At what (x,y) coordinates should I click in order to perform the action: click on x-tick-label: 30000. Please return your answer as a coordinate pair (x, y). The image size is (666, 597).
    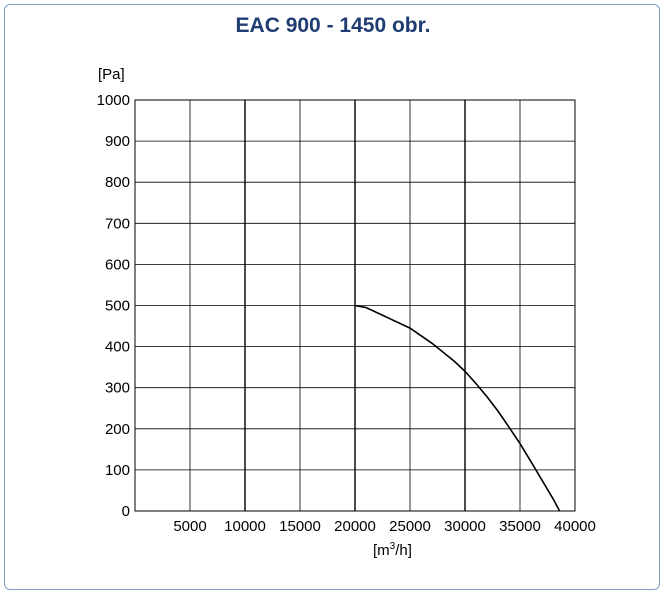
    Looking at the image, I should click on (465, 526).